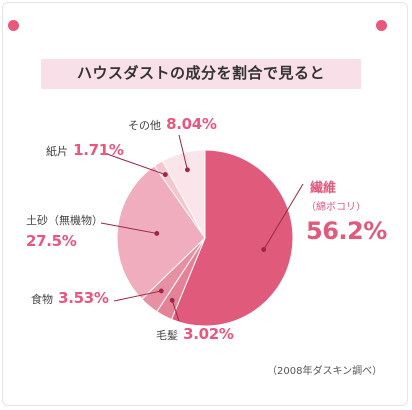 The width and height of the screenshot is (412, 410). Describe the element at coordinates (167, 335) in the screenshot. I see `label-hair-name: 毛髪` at that location.